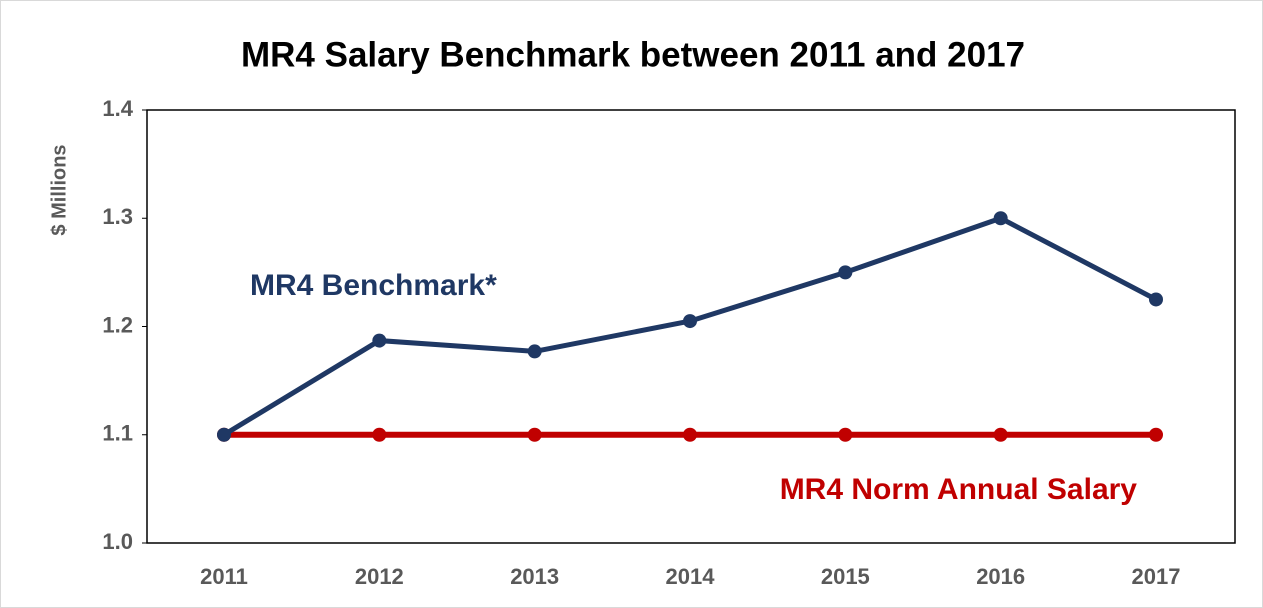 Image resolution: width=1263 pixels, height=608 pixels. I want to click on series-label: MR4 Norm Annual Salary, so click(959, 489).